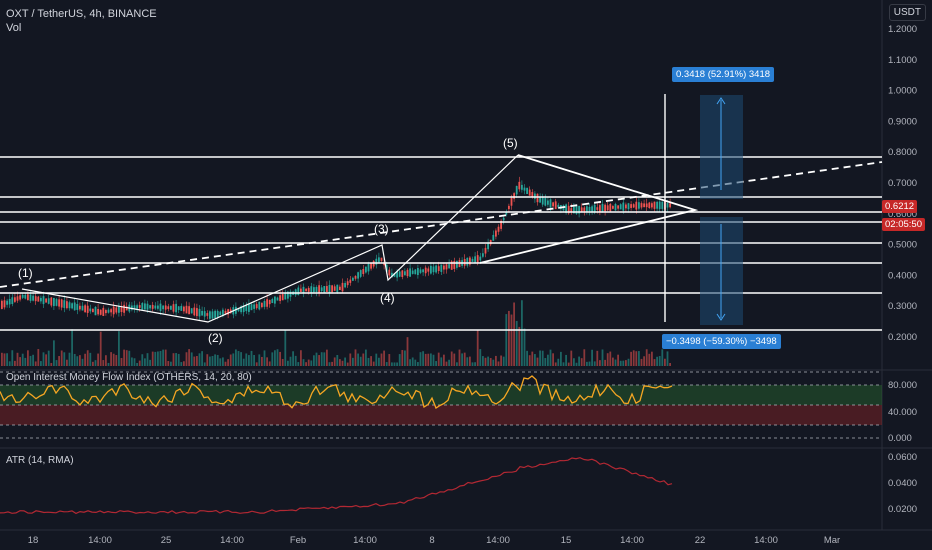  What do you see at coordinates (14, 28) in the screenshot?
I see `volume-legend: Vol` at bounding box center [14, 28].